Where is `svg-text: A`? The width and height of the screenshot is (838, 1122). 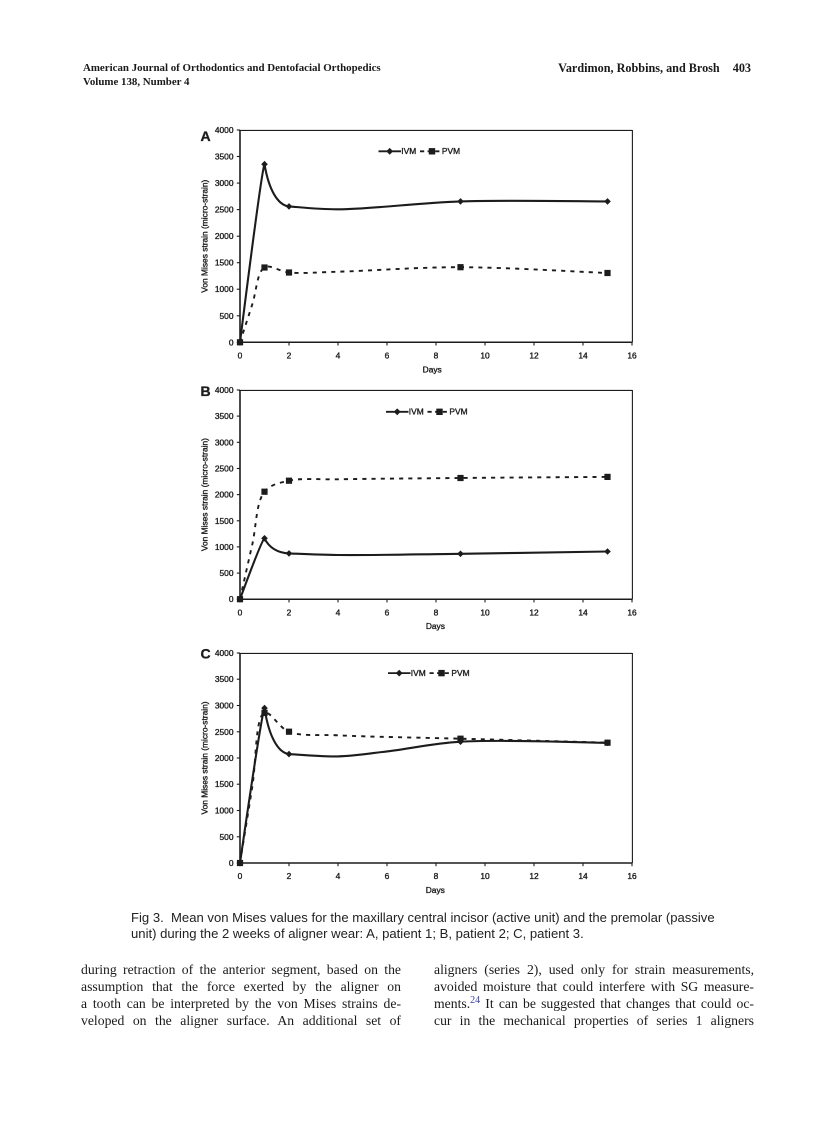
svg-text: A is located at coordinates (206, 136).